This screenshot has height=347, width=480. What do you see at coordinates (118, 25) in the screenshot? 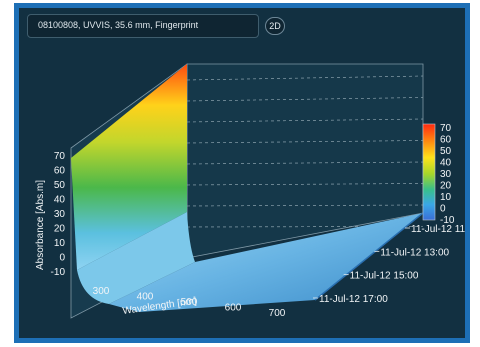
I see `info-text: 08100808, UVVIS, 35.6 mm, Fingerprint` at bounding box center [118, 25].